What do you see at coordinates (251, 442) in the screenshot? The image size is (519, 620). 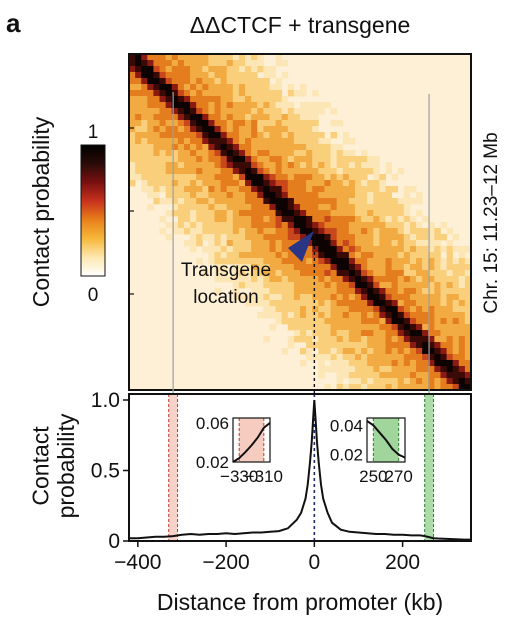 I see `inset-line` at bounding box center [251, 442].